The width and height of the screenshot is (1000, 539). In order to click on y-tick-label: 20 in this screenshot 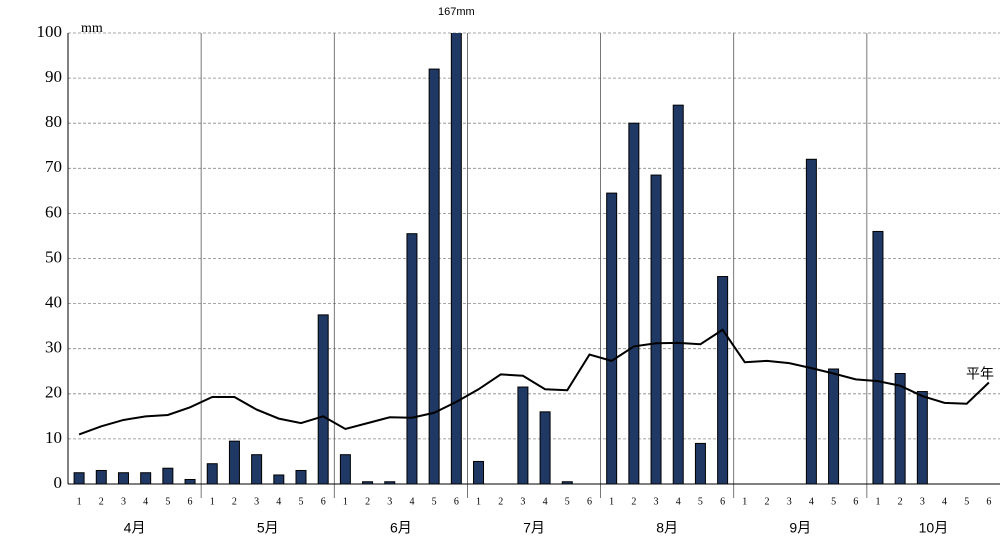, I will do `click(53, 392)`.